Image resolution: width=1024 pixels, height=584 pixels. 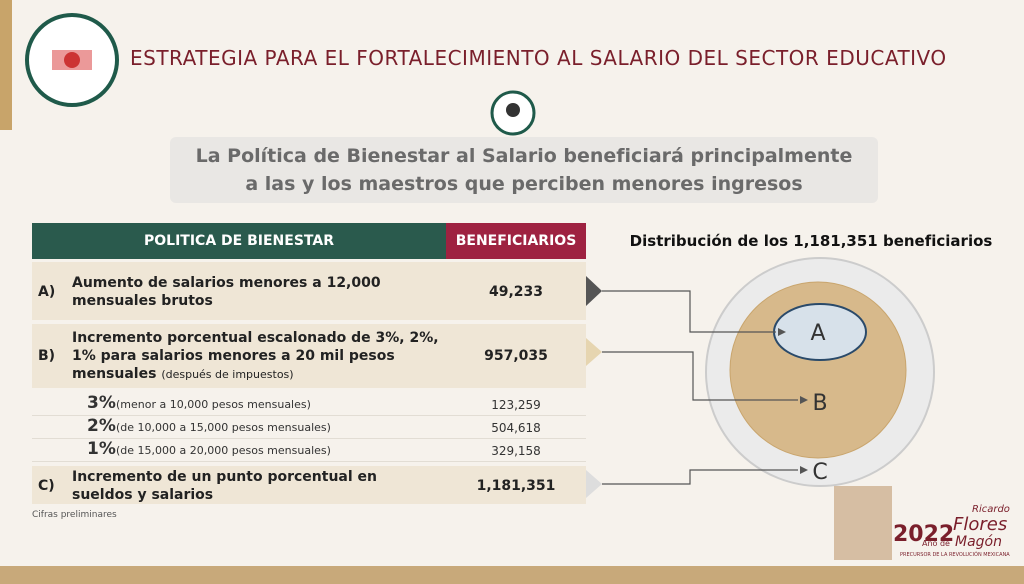 What do you see at coordinates (516, 428) in the screenshot?
I see `value: 504,618` at bounding box center [516, 428].